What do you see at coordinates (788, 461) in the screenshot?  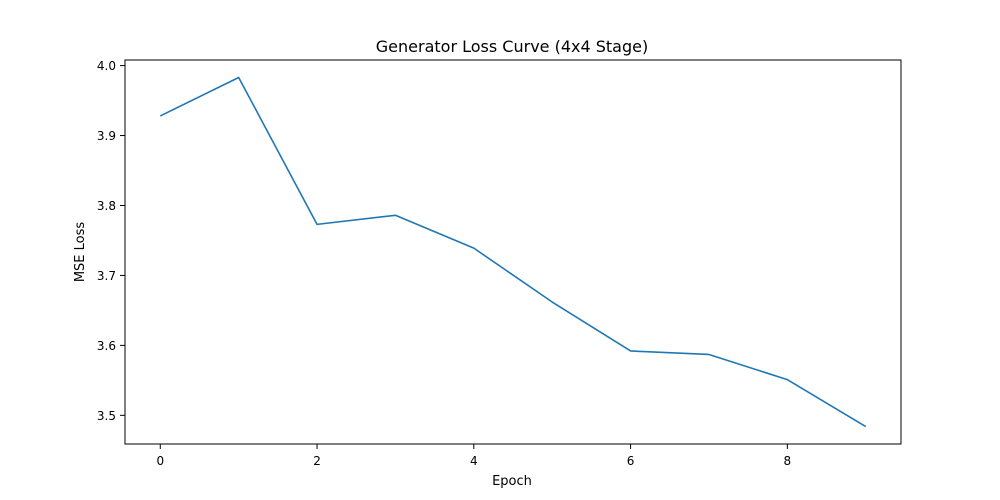 I see `x-tick-label: 8` at bounding box center [788, 461].